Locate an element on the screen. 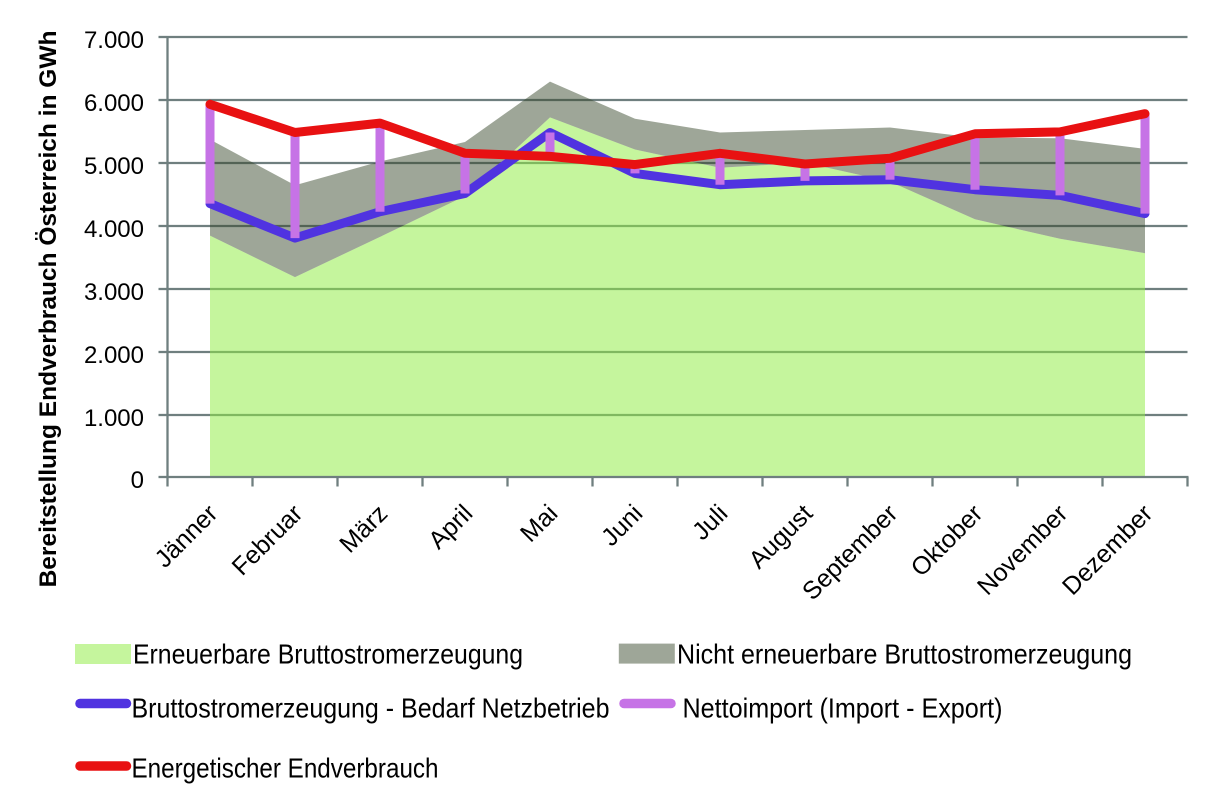  svg-text: 5.000 is located at coordinates (114, 166).